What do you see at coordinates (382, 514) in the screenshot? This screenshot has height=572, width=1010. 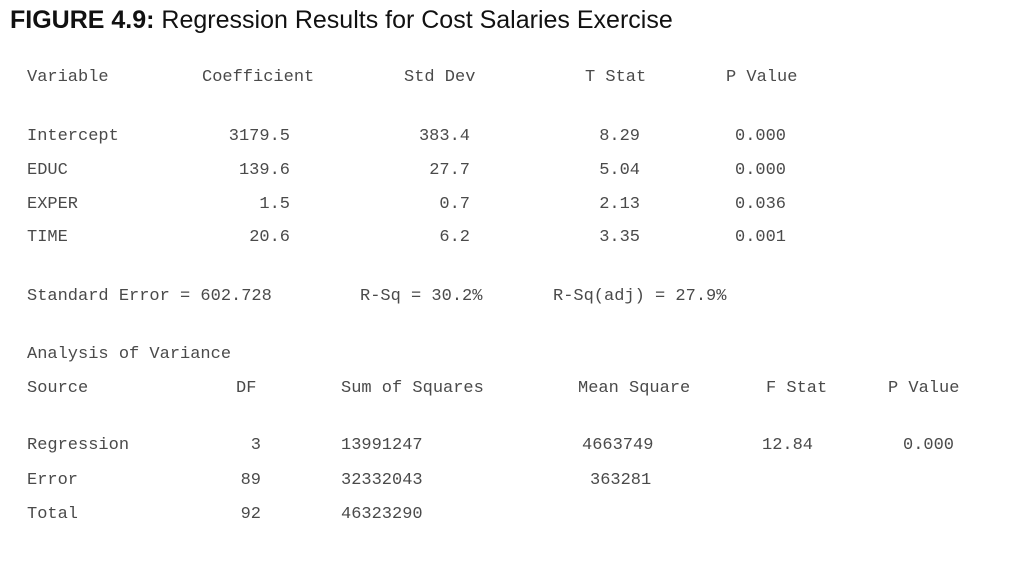 I see `anova-sum-of-squares: 46323290` at bounding box center [382, 514].